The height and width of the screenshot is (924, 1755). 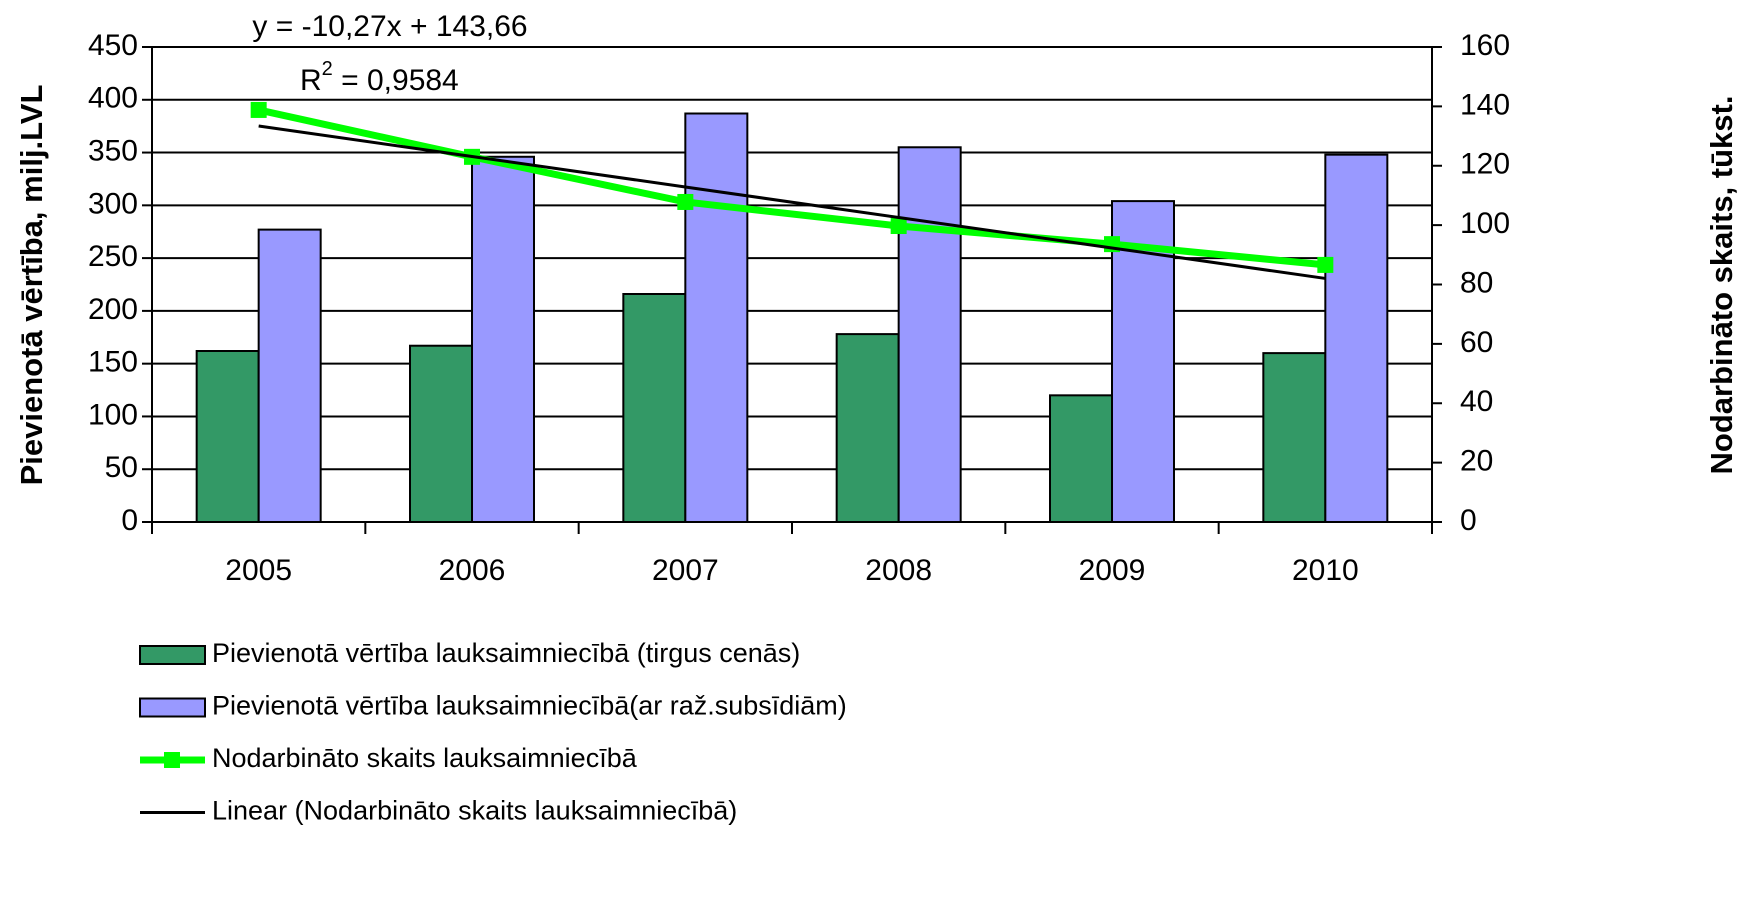 I want to click on y2-tick-label: 140, so click(x=1485, y=104).